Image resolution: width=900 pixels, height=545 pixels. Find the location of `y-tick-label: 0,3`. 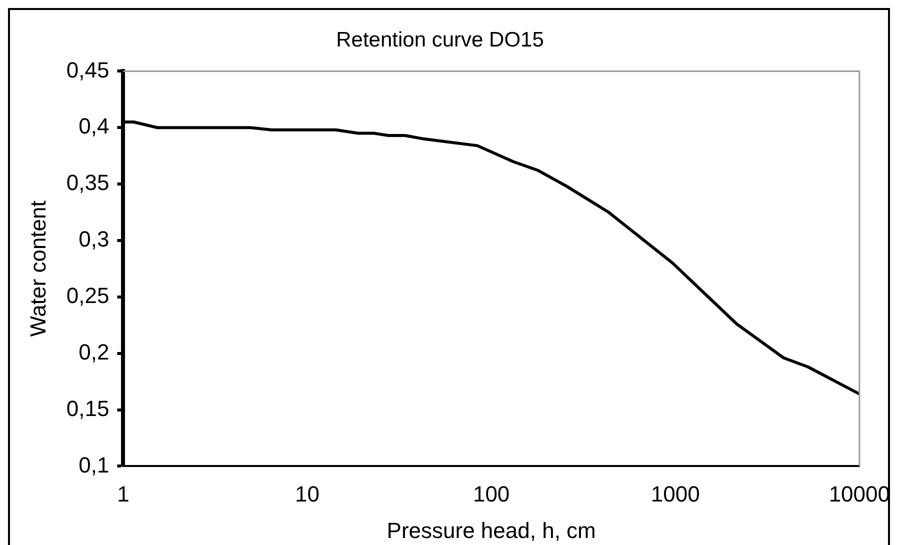

y-tick-label: 0,3 is located at coordinates (94, 239).